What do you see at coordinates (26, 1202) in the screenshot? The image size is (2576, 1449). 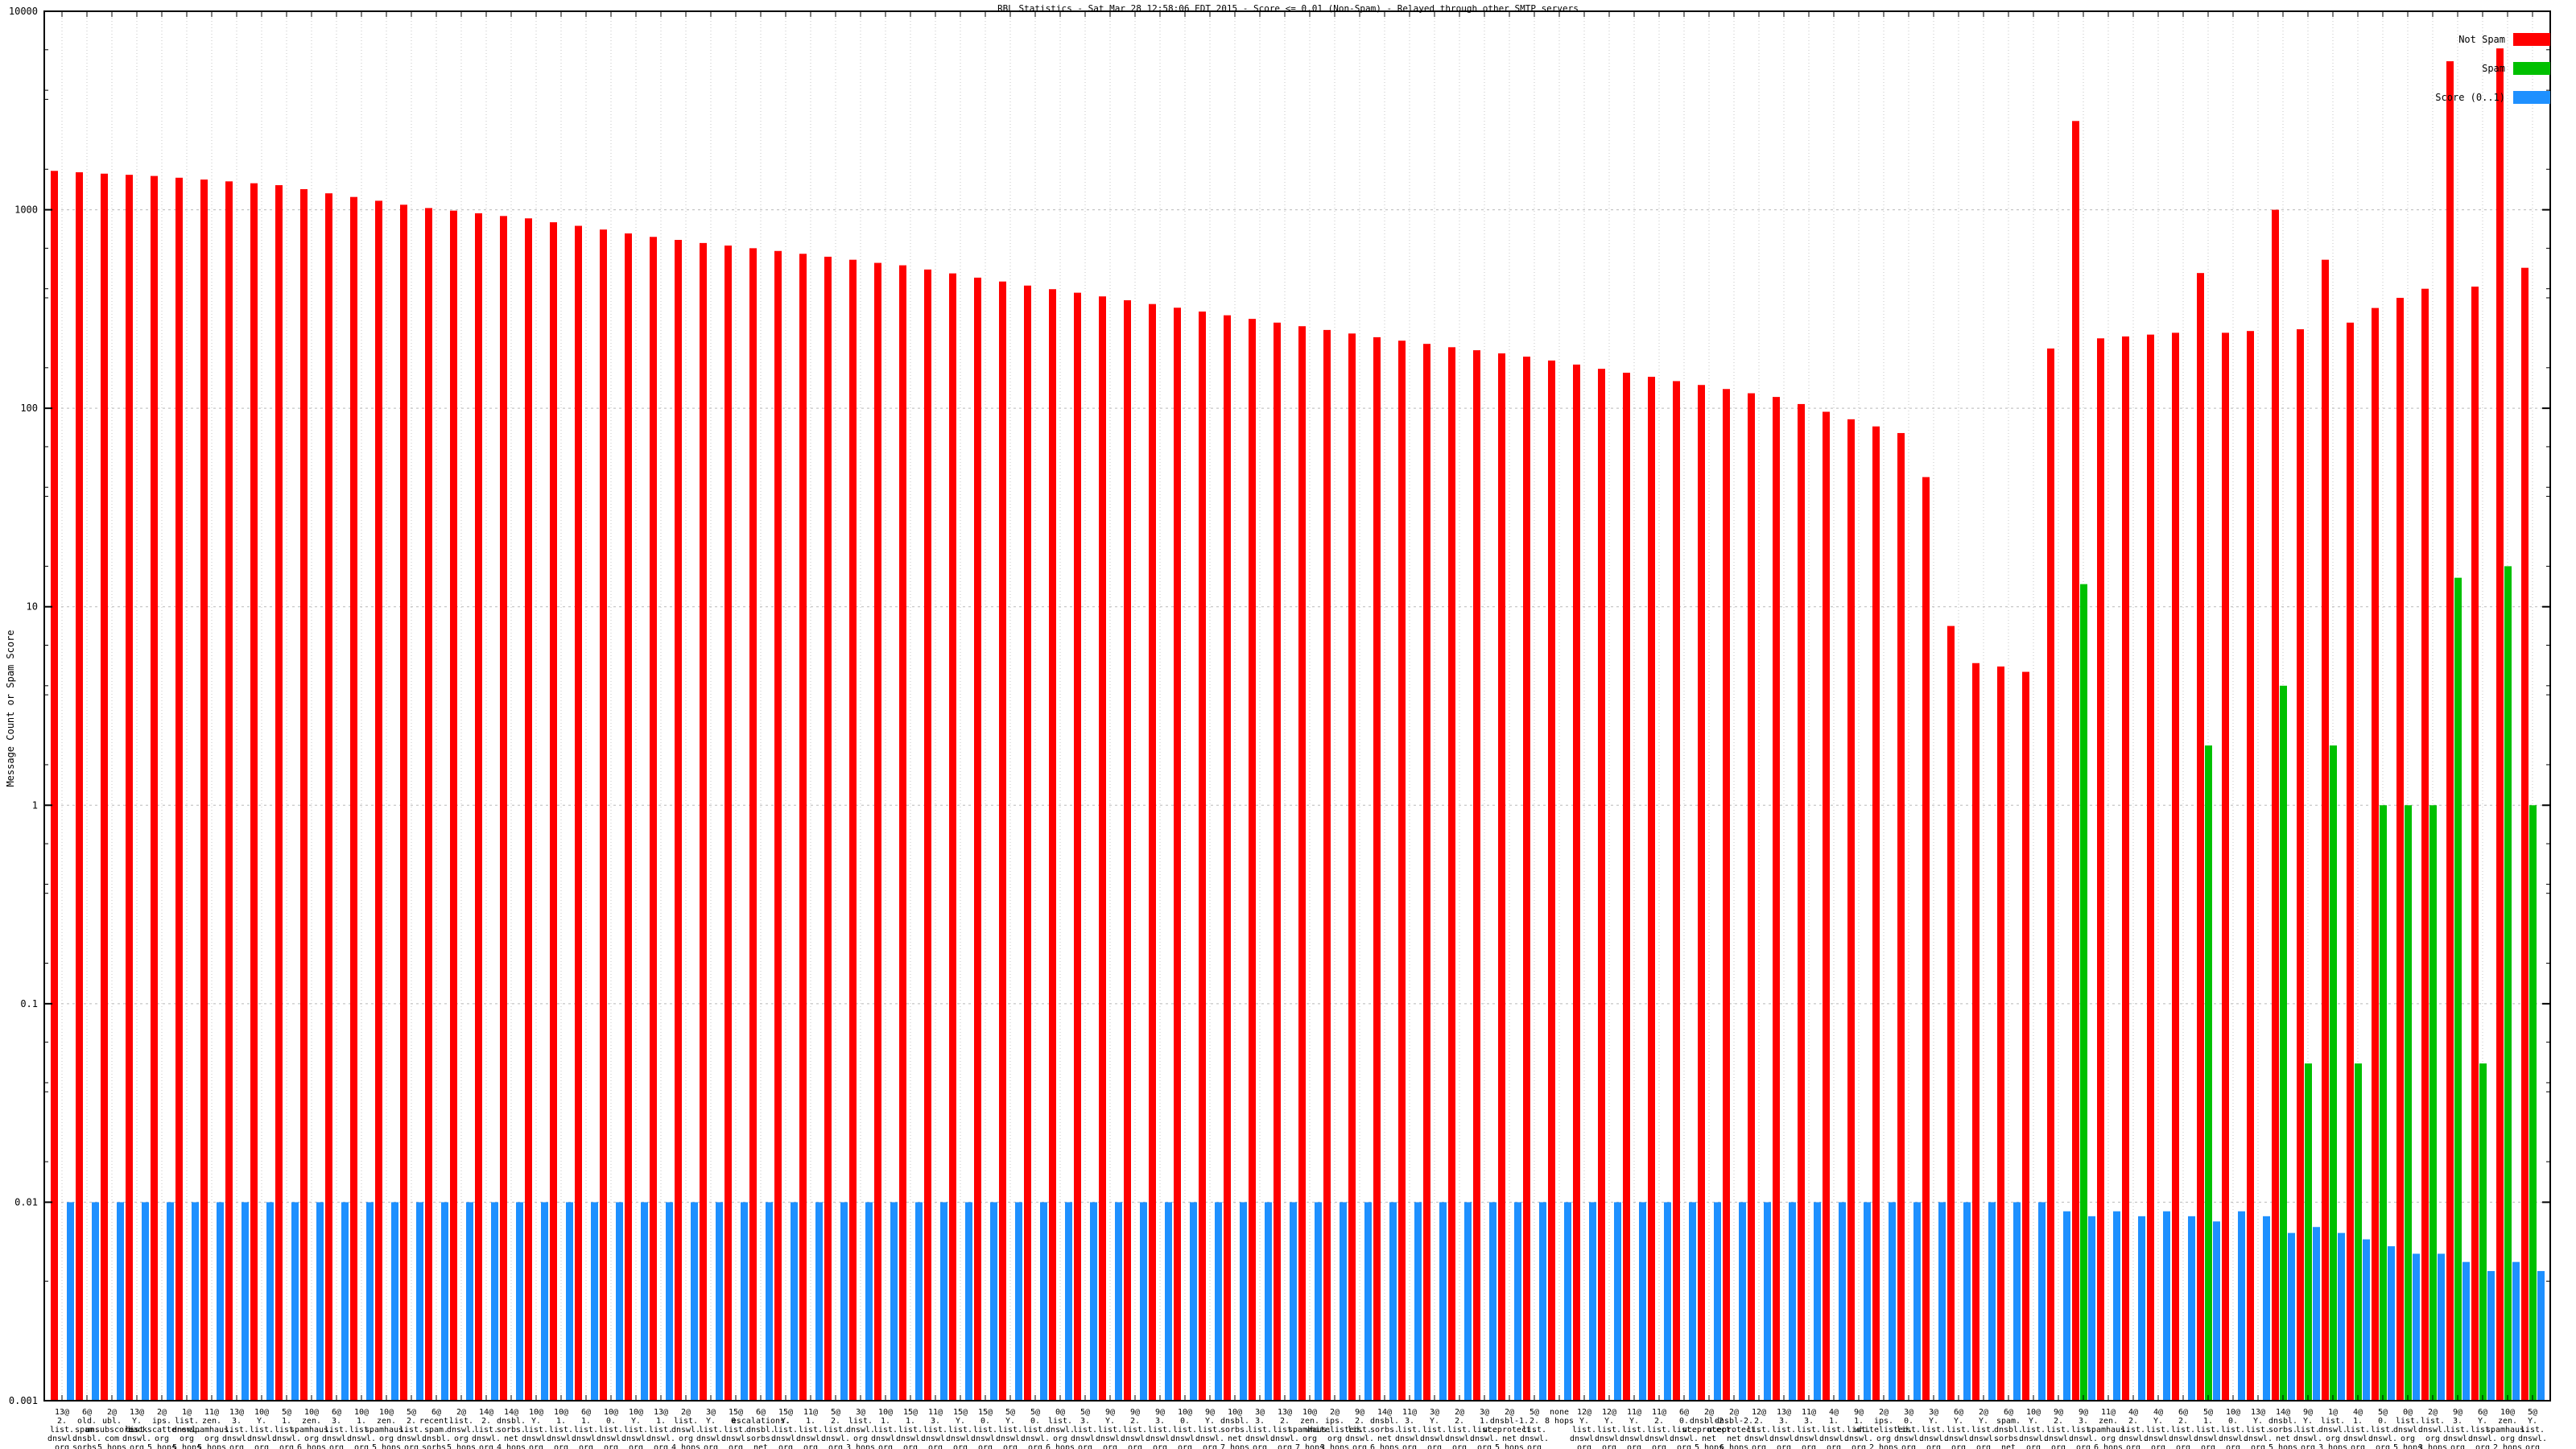 I see `y-tick-label: 0.01` at bounding box center [26, 1202].